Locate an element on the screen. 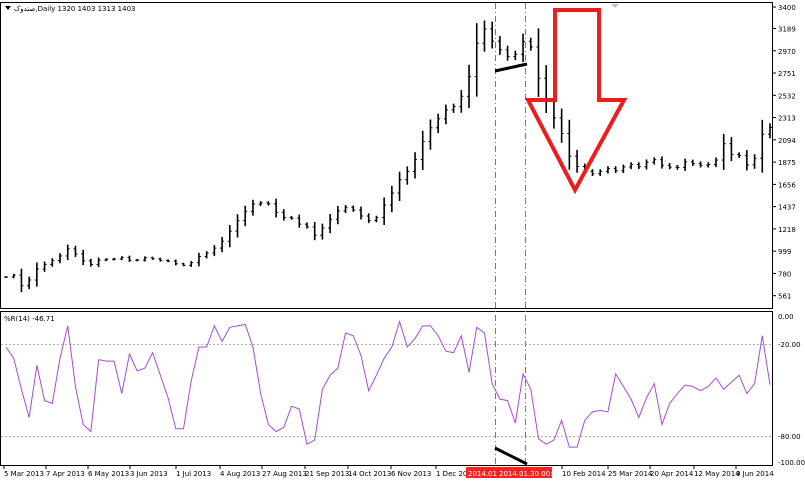 The width and height of the screenshot is (805, 483). price-tick-label: 561 is located at coordinates (784, 297).